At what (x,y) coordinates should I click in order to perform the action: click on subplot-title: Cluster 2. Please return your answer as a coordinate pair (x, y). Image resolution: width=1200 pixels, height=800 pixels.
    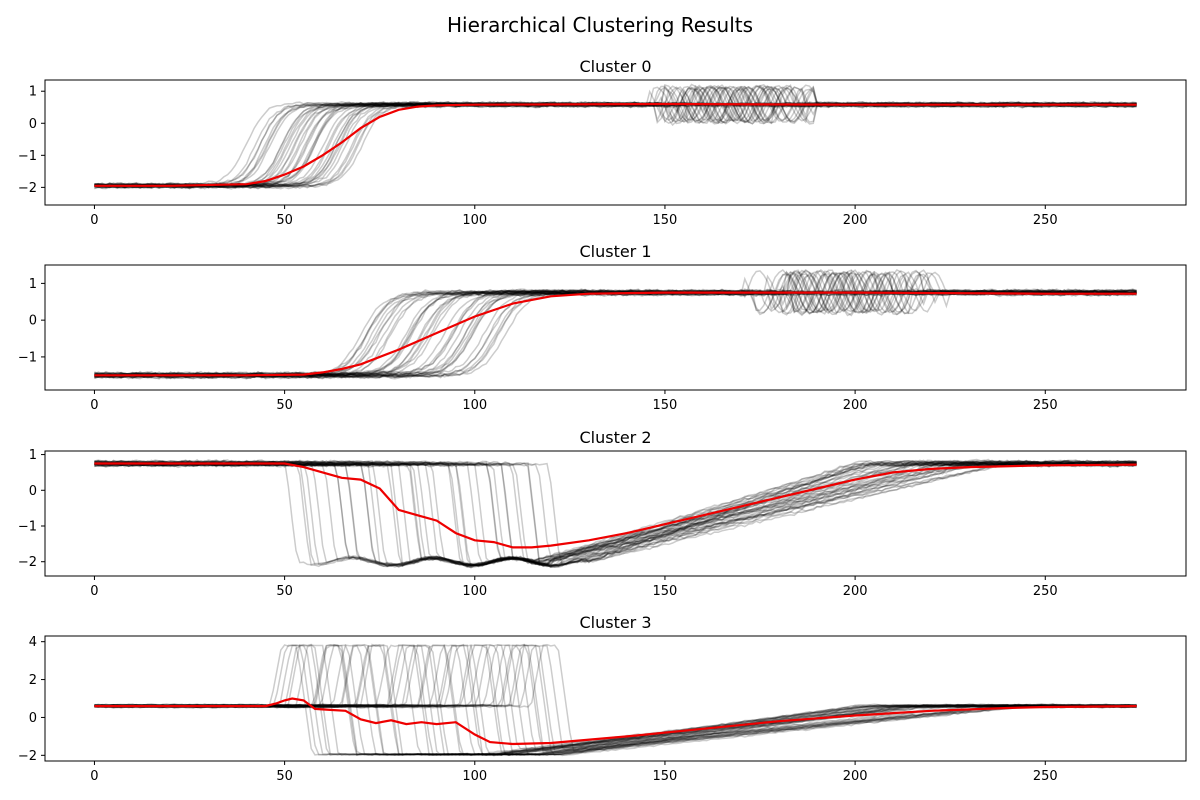
    Looking at the image, I should click on (615, 437).